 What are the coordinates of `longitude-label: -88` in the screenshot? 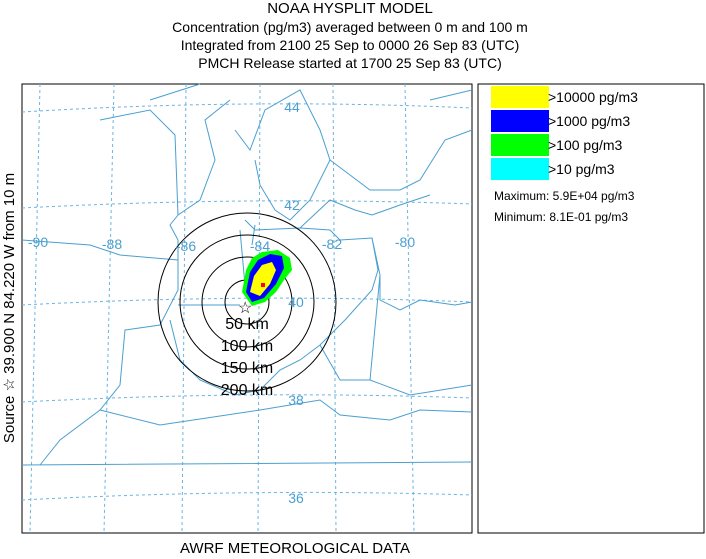 It's located at (112, 244).